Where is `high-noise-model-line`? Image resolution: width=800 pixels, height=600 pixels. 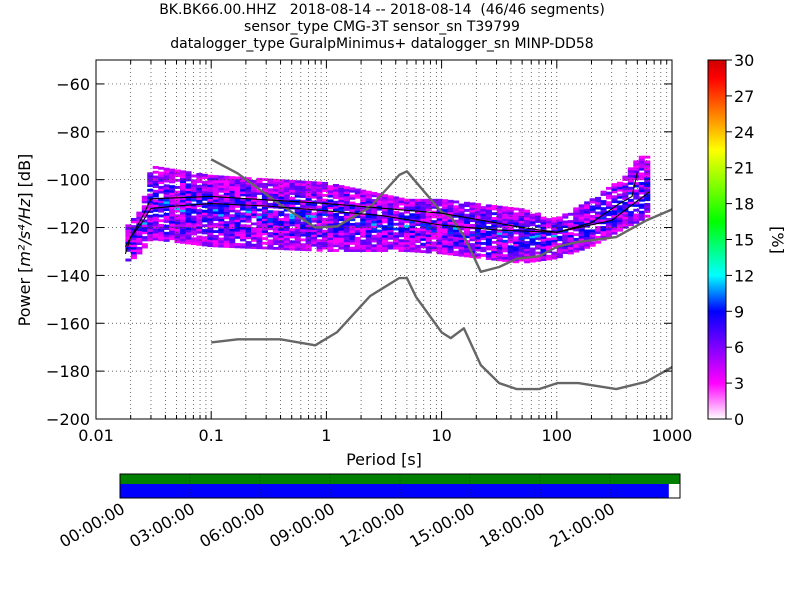 high-noise-model-line is located at coordinates (441, 216).